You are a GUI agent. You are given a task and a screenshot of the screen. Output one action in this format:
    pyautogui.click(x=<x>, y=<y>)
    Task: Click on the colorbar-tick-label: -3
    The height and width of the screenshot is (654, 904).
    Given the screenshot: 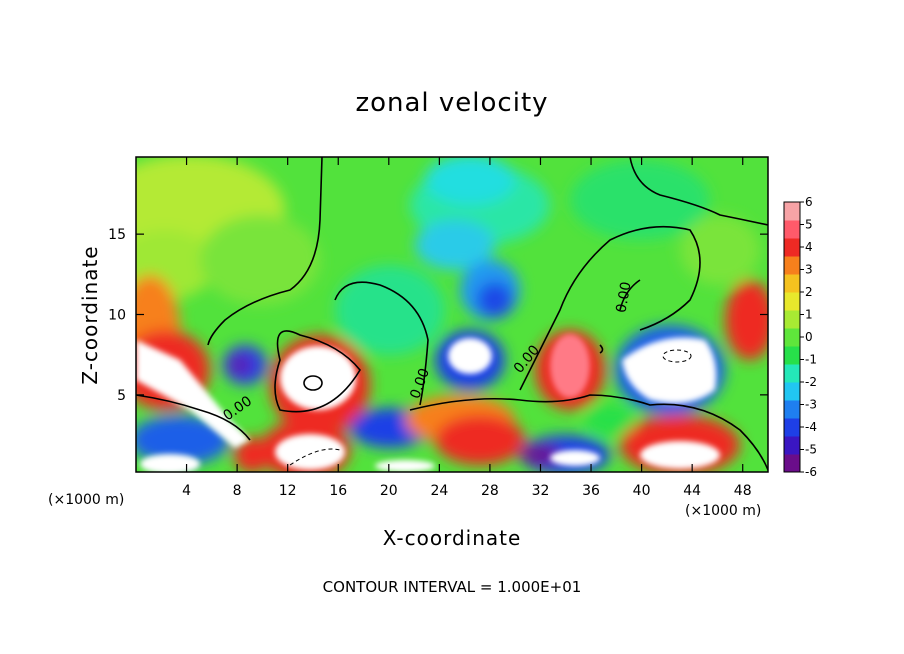 What is the action you would take?
    pyautogui.click(x=811, y=405)
    